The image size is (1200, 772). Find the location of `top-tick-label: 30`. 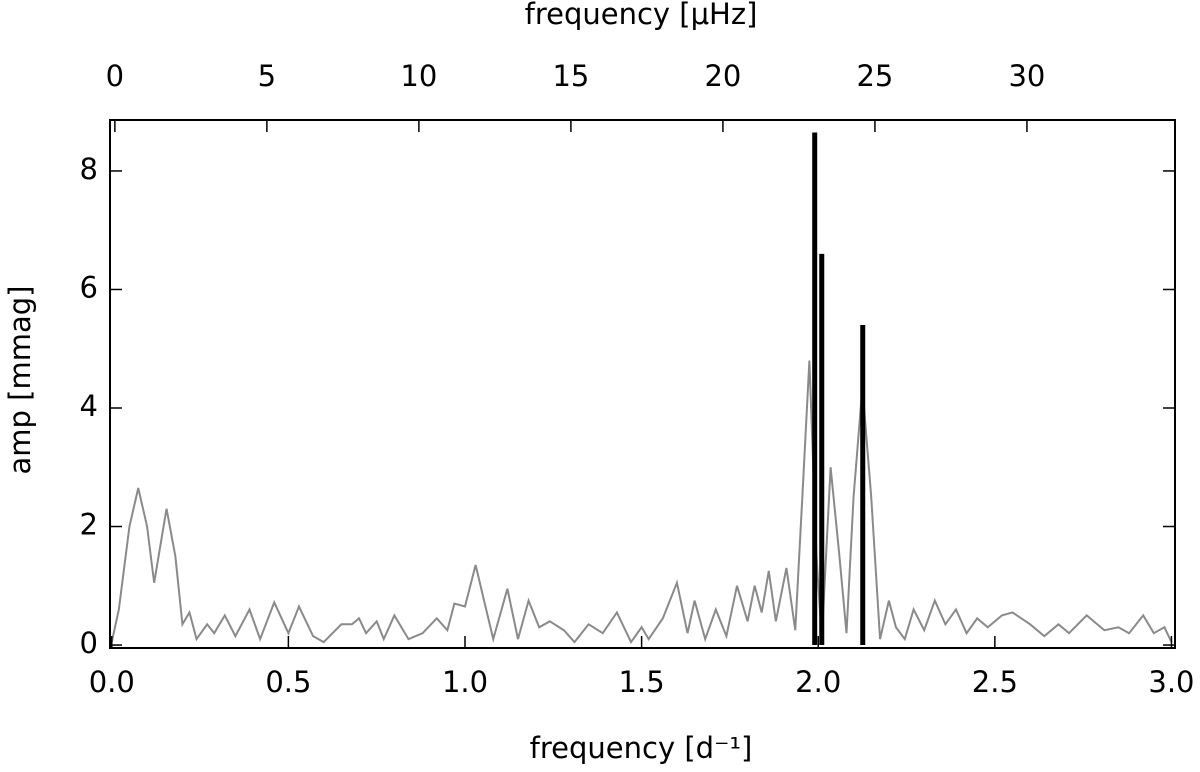

top-tick-label: 30 is located at coordinates (1026, 76).